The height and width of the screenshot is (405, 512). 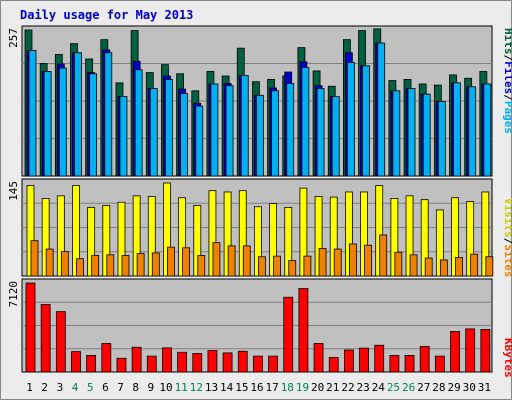 What do you see at coordinates (151, 387) in the screenshot?
I see `day-label: 9` at bounding box center [151, 387].